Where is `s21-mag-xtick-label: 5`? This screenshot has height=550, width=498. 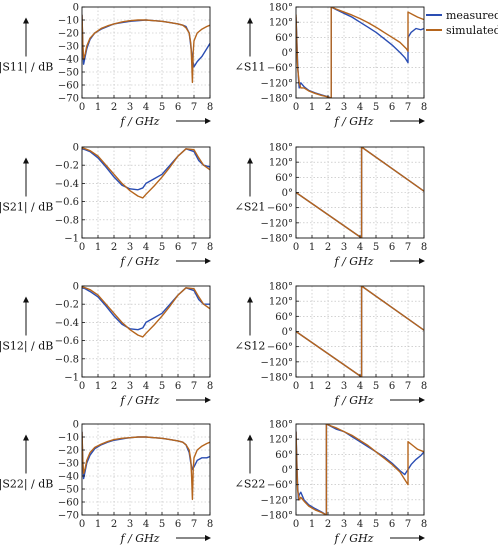 s21-mag-xtick-label: 5 is located at coordinates (162, 247).